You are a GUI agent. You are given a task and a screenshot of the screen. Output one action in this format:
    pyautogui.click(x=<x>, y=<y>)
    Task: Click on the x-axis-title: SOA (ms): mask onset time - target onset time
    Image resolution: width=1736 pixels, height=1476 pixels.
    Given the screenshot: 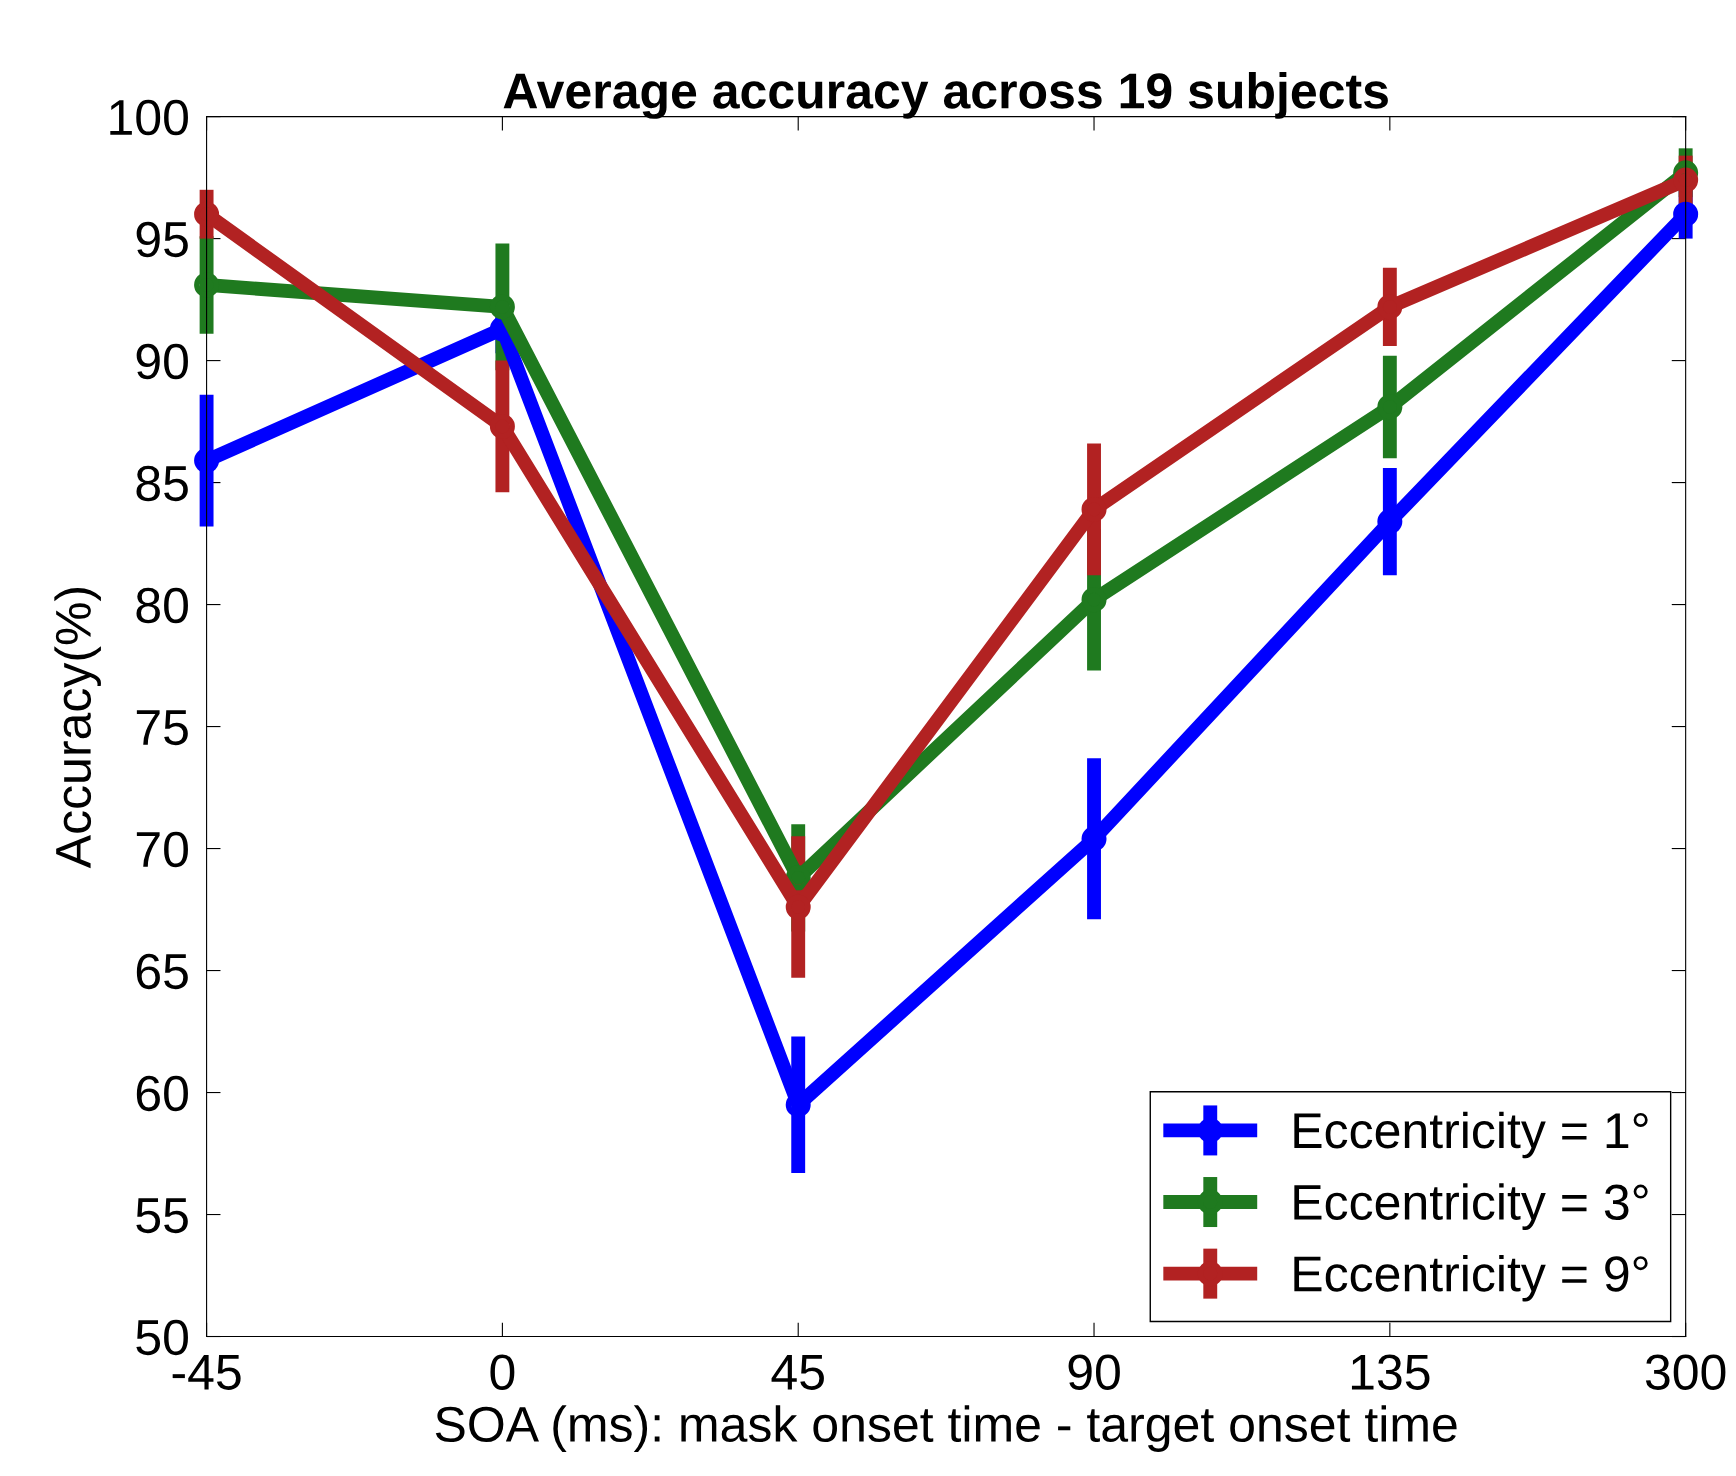 What is the action you would take?
    pyautogui.click(x=946, y=1428)
    